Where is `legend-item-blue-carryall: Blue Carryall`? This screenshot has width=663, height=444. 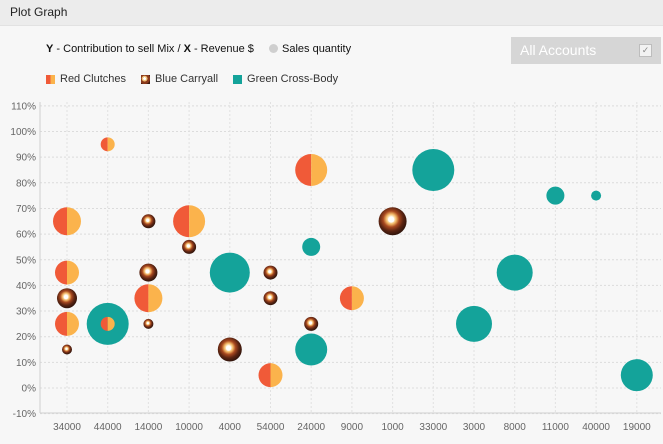
legend-item-blue-carryall: Blue Carryall is located at coordinates (179, 79).